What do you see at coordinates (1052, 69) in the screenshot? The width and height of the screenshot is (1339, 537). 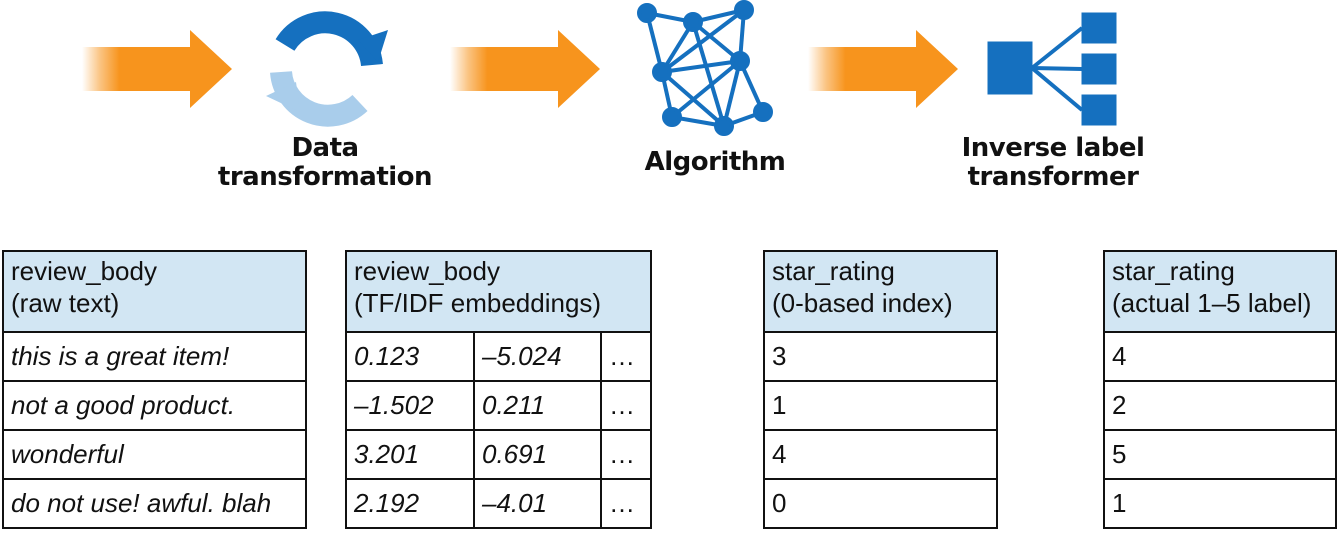 I see `hierarchy-tree-icon` at bounding box center [1052, 69].